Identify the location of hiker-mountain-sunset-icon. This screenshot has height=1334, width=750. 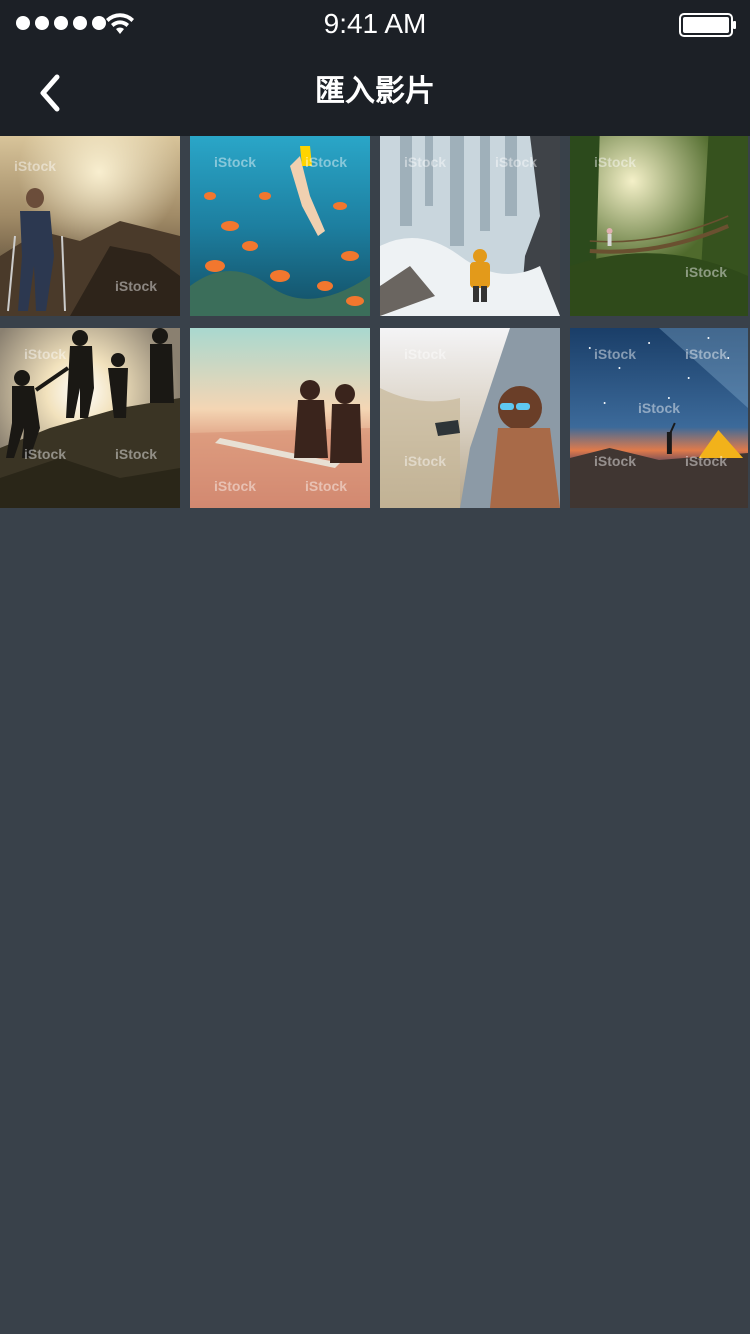
(90, 226).